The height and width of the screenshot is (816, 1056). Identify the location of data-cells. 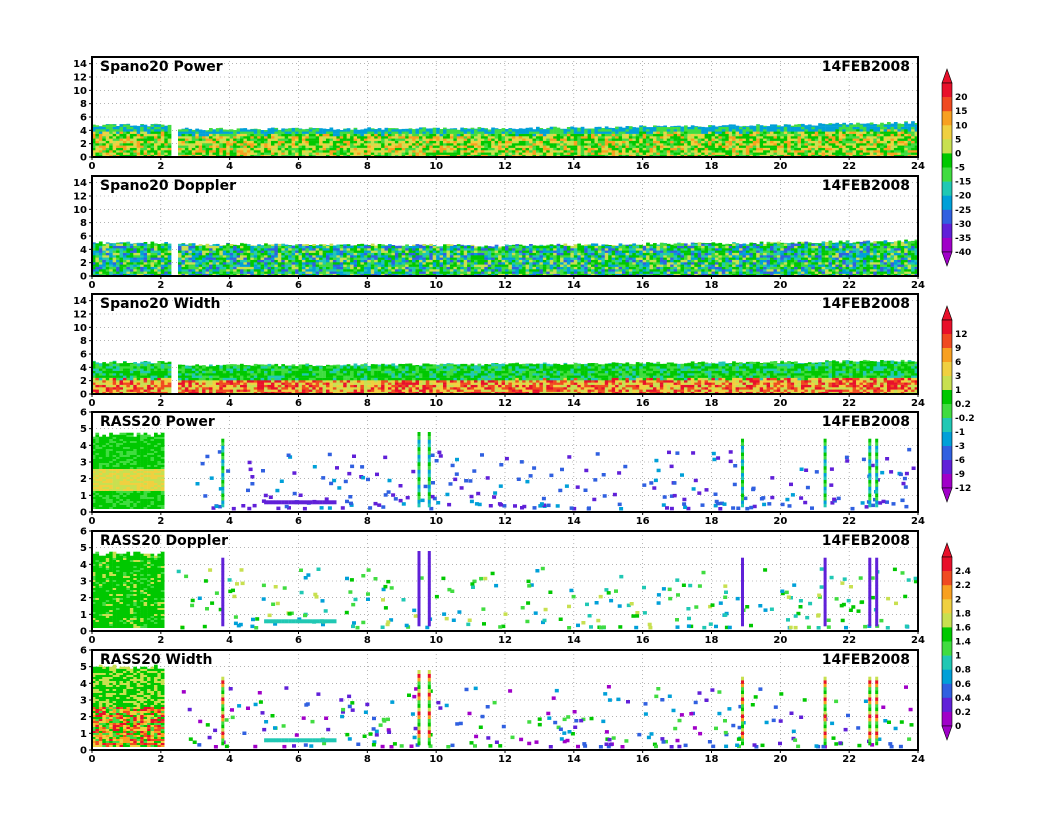
(505, 258).